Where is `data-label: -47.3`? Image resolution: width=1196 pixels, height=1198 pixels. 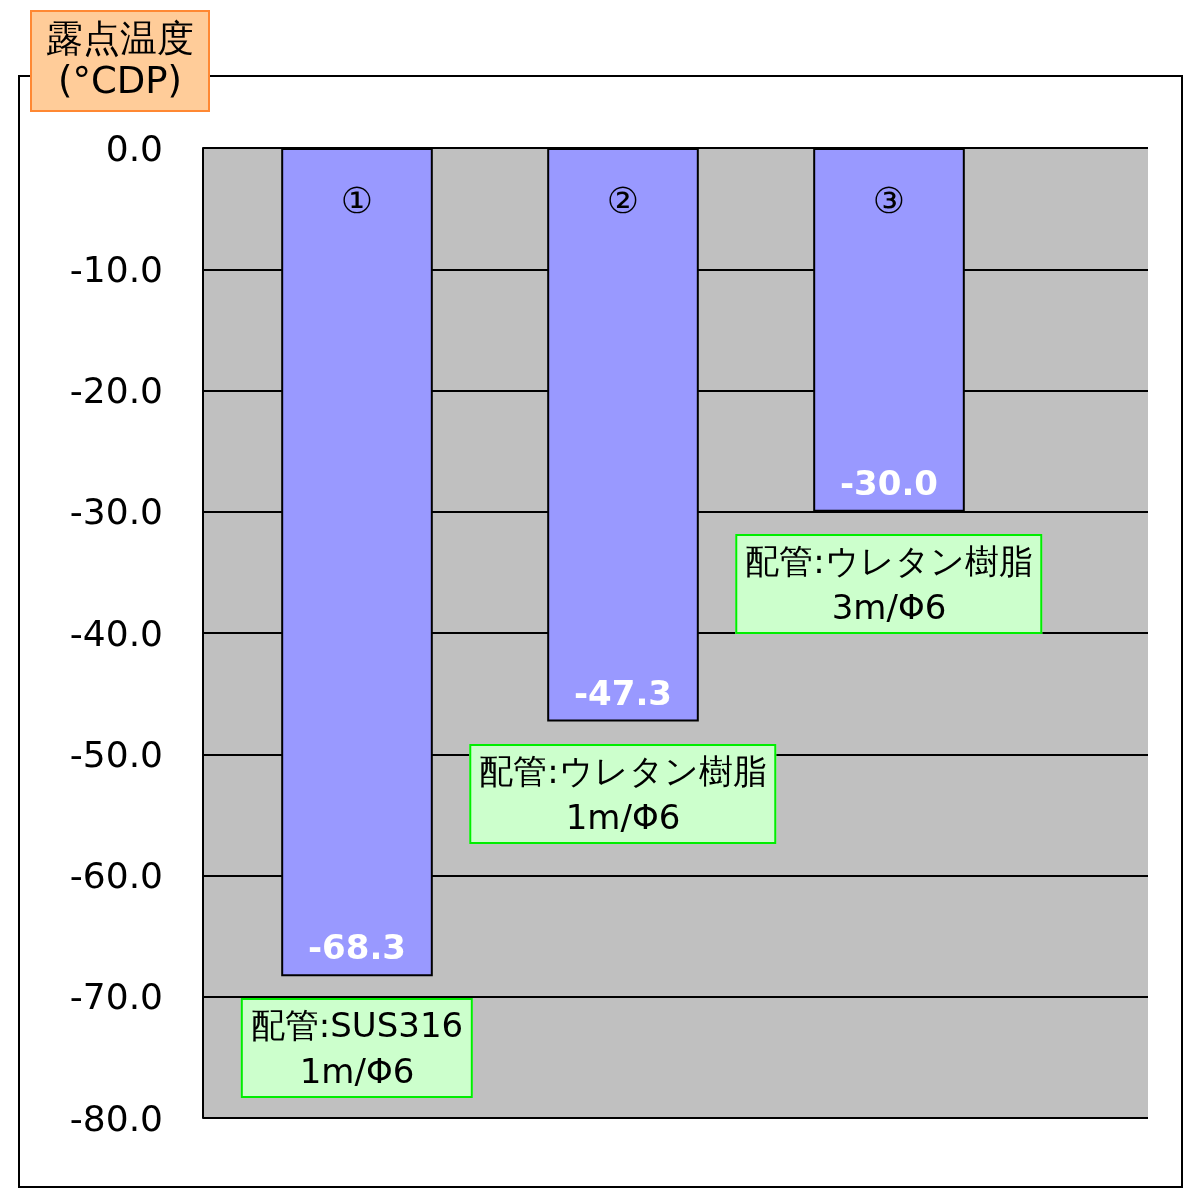
data-label: -47.3 is located at coordinates (623, 692).